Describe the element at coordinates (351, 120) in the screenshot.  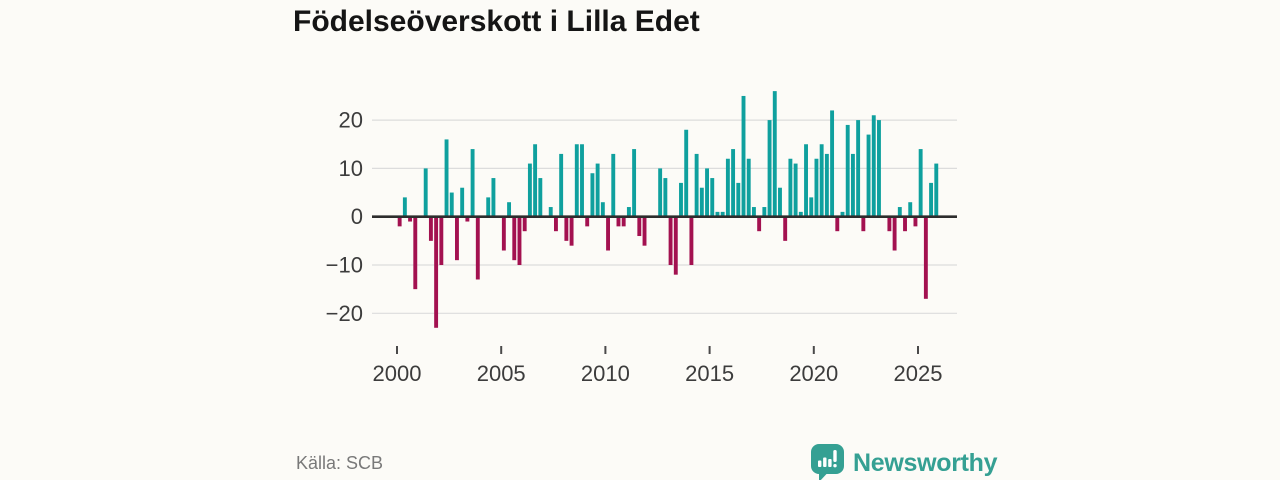
I see `y-axis-label: 20` at that location.